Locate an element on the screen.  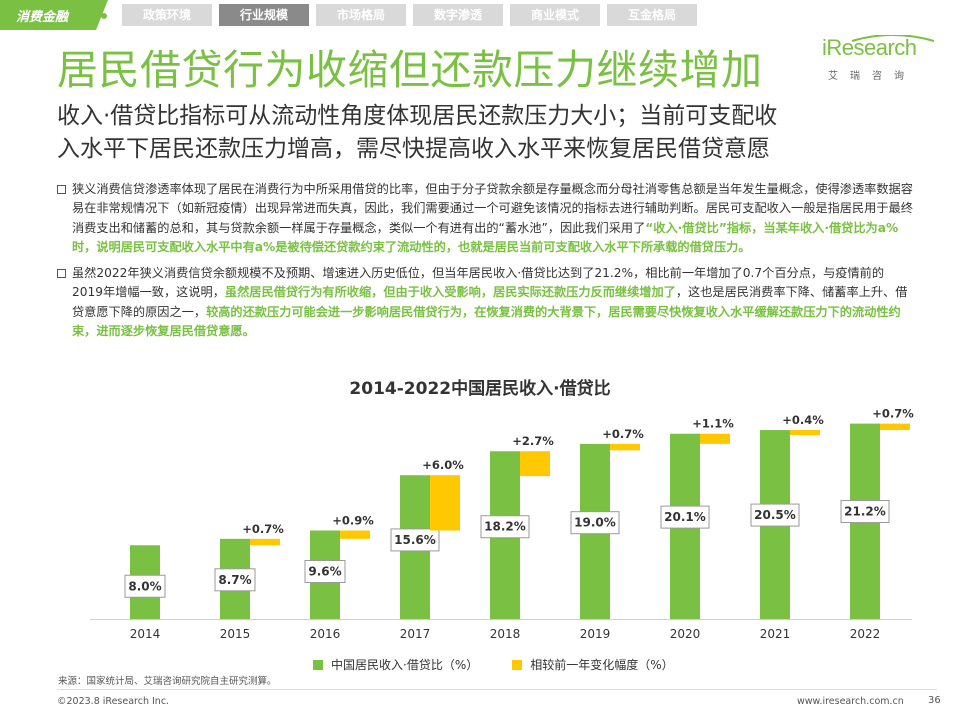
tab-business-model: 商业模式 is located at coordinates (555, 15).